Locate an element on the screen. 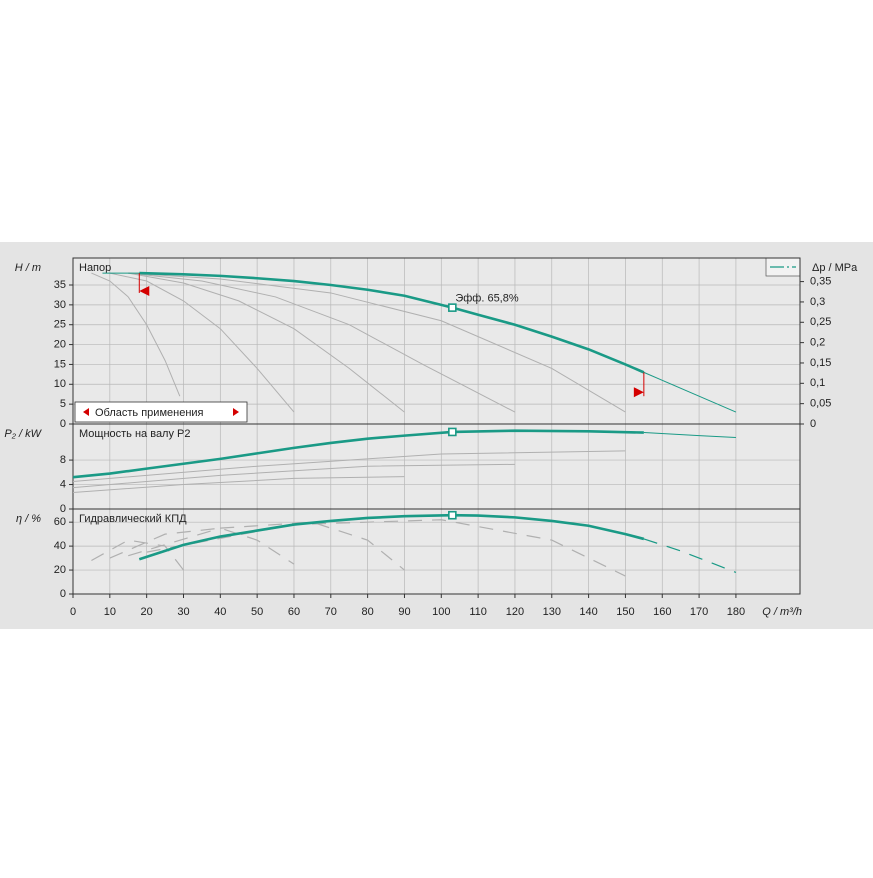 This screenshot has height=878, width=873. x-tick-label: 20 is located at coordinates (147, 612).